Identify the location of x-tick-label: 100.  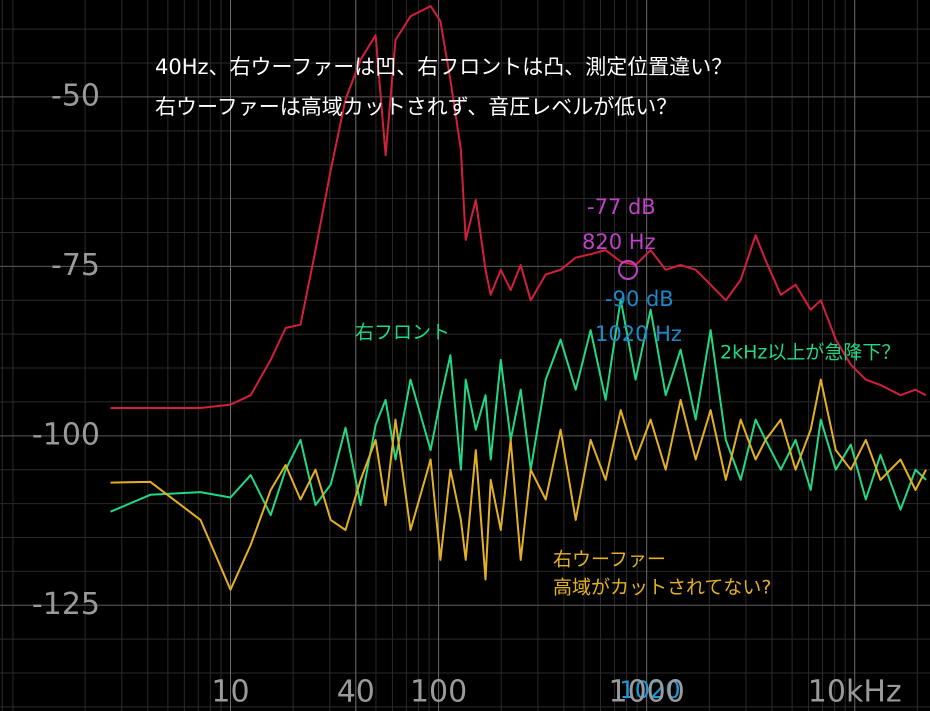
(438, 692).